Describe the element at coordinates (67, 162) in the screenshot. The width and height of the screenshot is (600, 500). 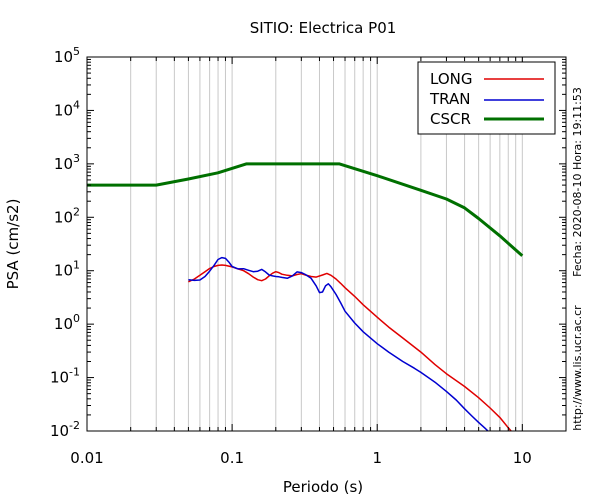
I see `y-tick-label: 10³` at that location.